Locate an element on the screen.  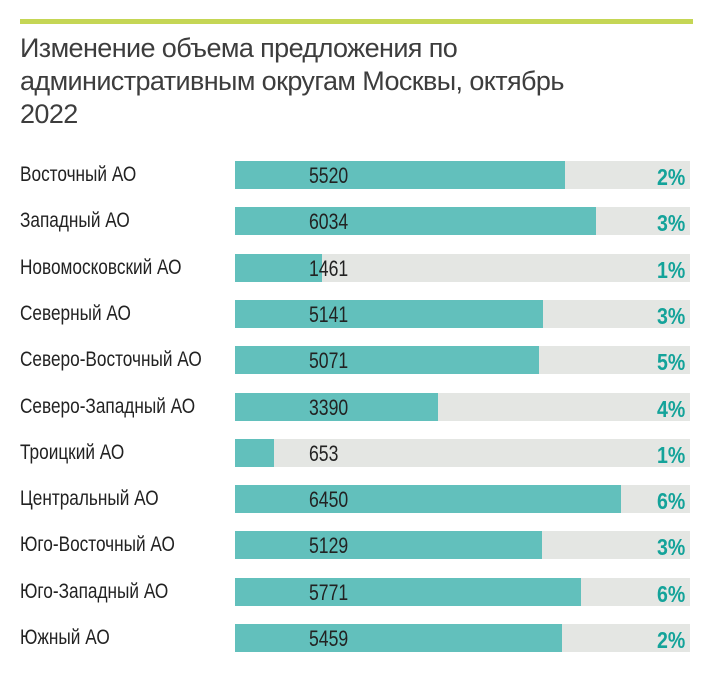
value-label: 6034 is located at coordinates (329, 222).